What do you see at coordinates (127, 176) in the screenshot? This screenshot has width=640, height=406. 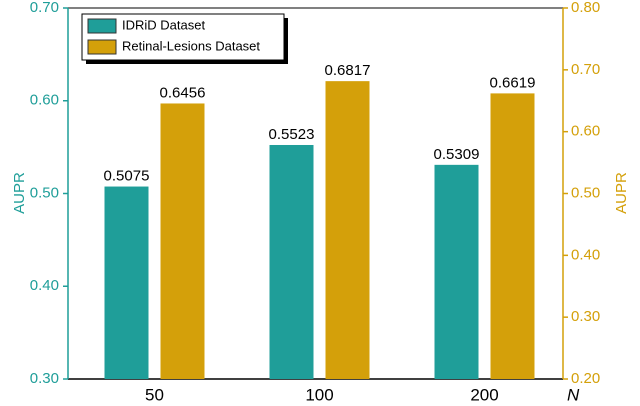 I see `value-label: 0.5075` at bounding box center [127, 176].